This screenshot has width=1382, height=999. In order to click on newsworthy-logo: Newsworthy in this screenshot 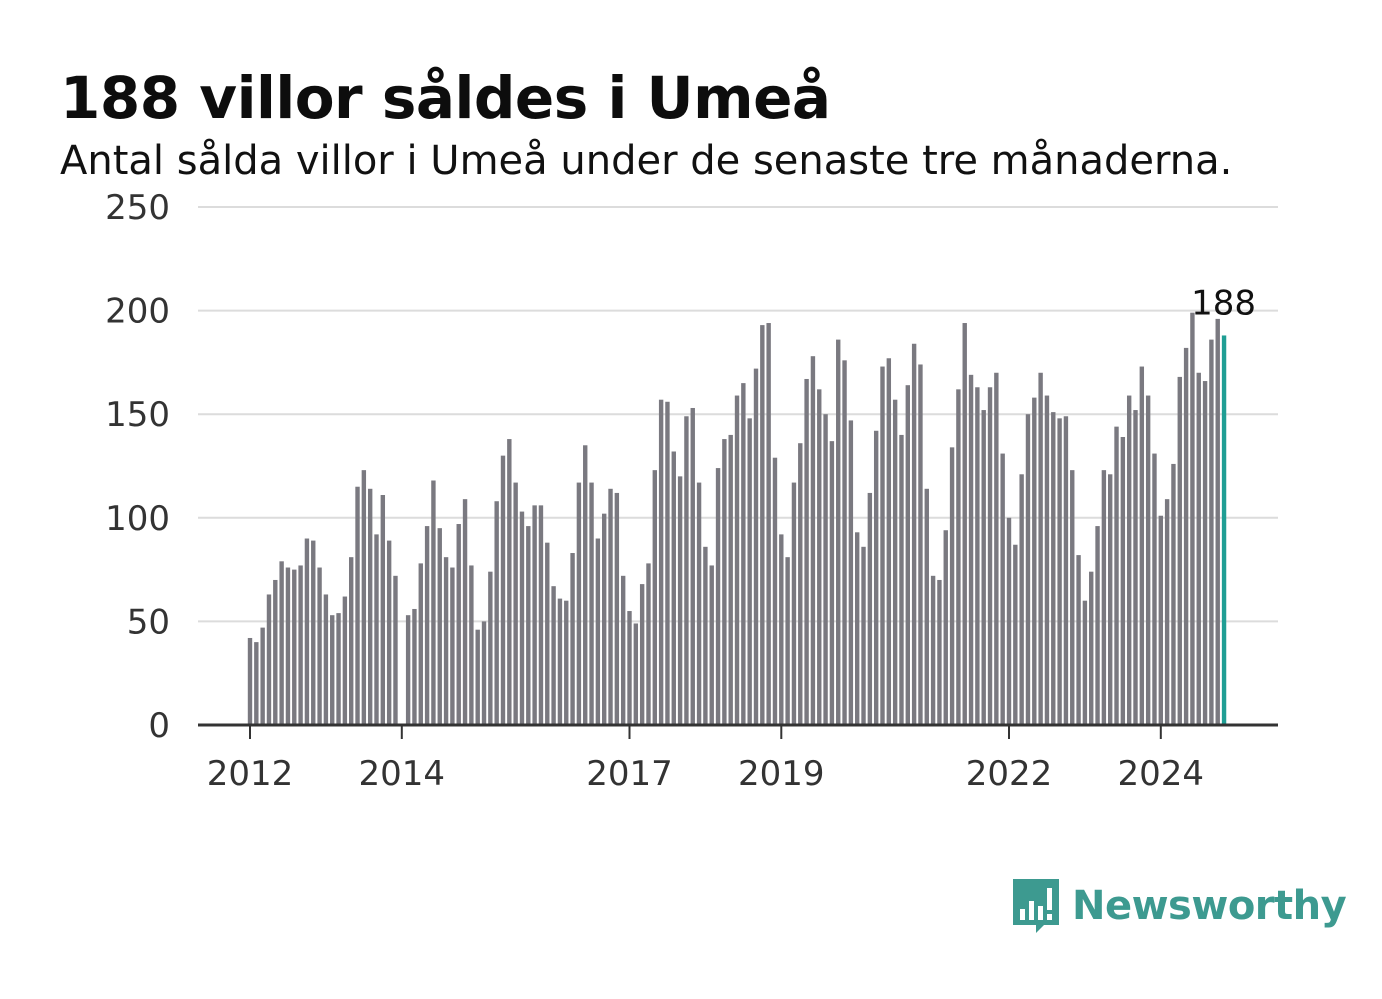, I will do `click(1178, 906)`.